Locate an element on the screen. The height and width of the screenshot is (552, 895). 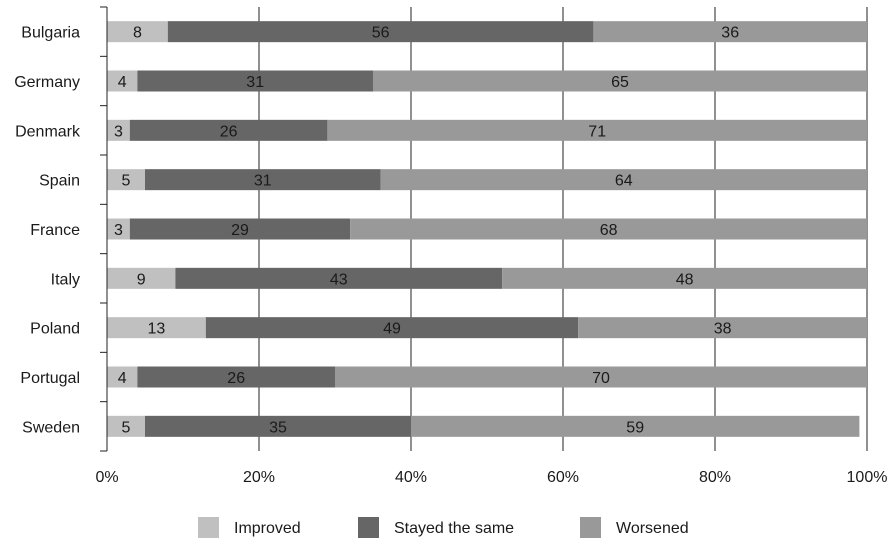
data-label: 13 is located at coordinates (157, 329).